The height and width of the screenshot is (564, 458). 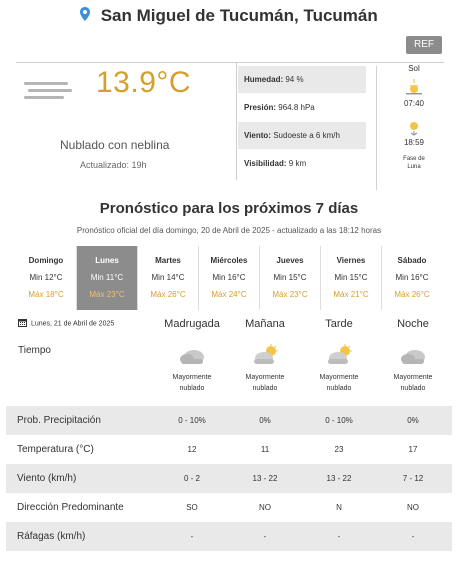 I want to click on stat-pressure: Presión: 964.8 hPa, so click(x=279, y=107).